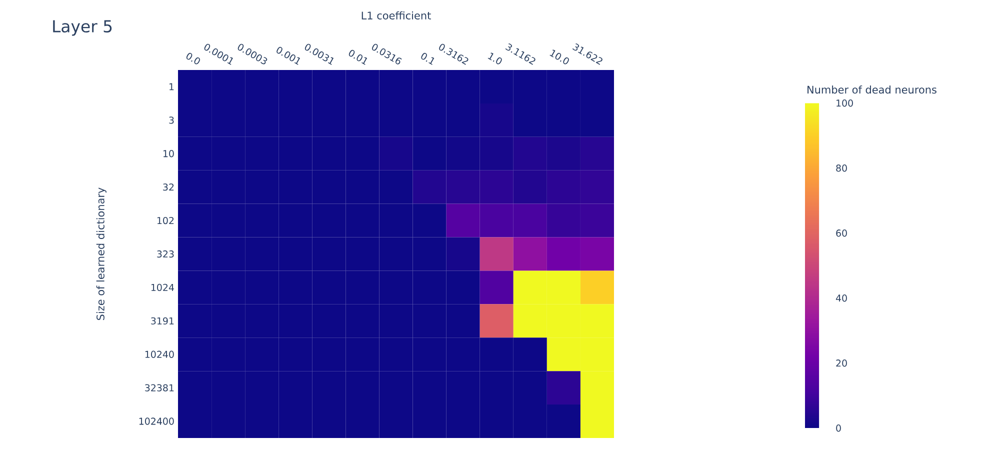 The height and width of the screenshot is (450, 1000). Describe the element at coordinates (396, 15) in the screenshot. I see `x-axis-title: L1 coefficient` at that location.